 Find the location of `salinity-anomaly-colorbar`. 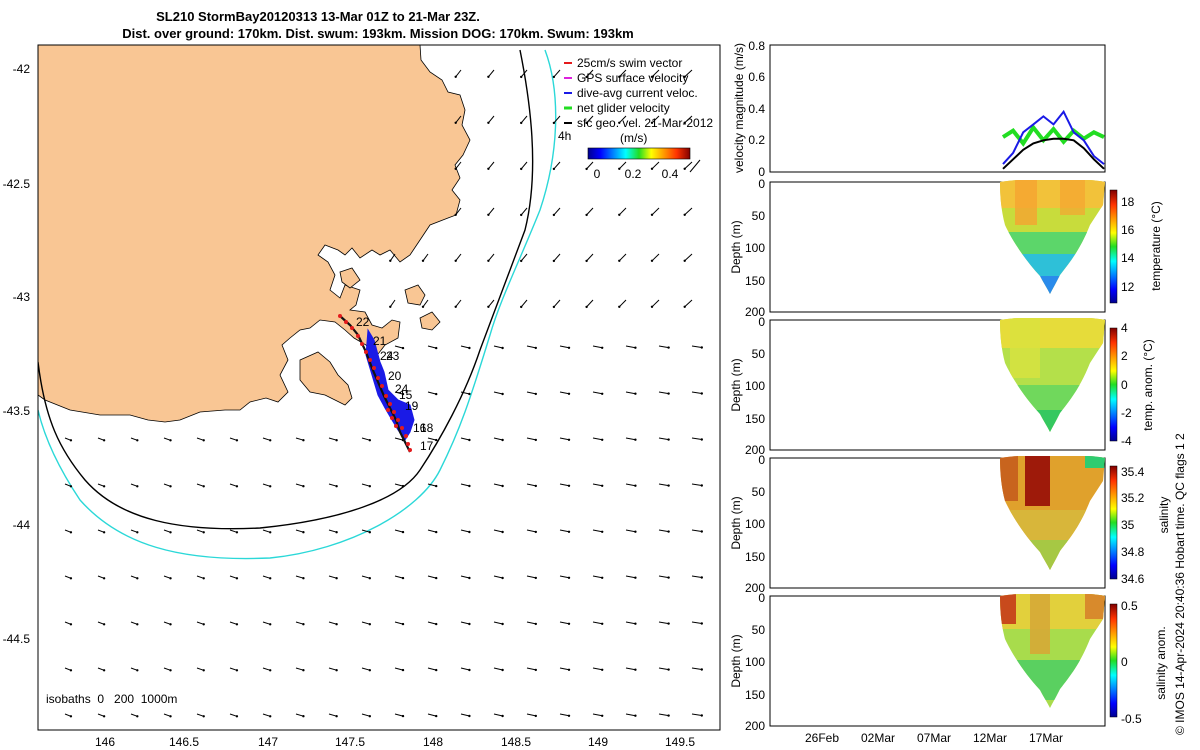

salinity-anomaly-colorbar is located at coordinates (1113, 660).